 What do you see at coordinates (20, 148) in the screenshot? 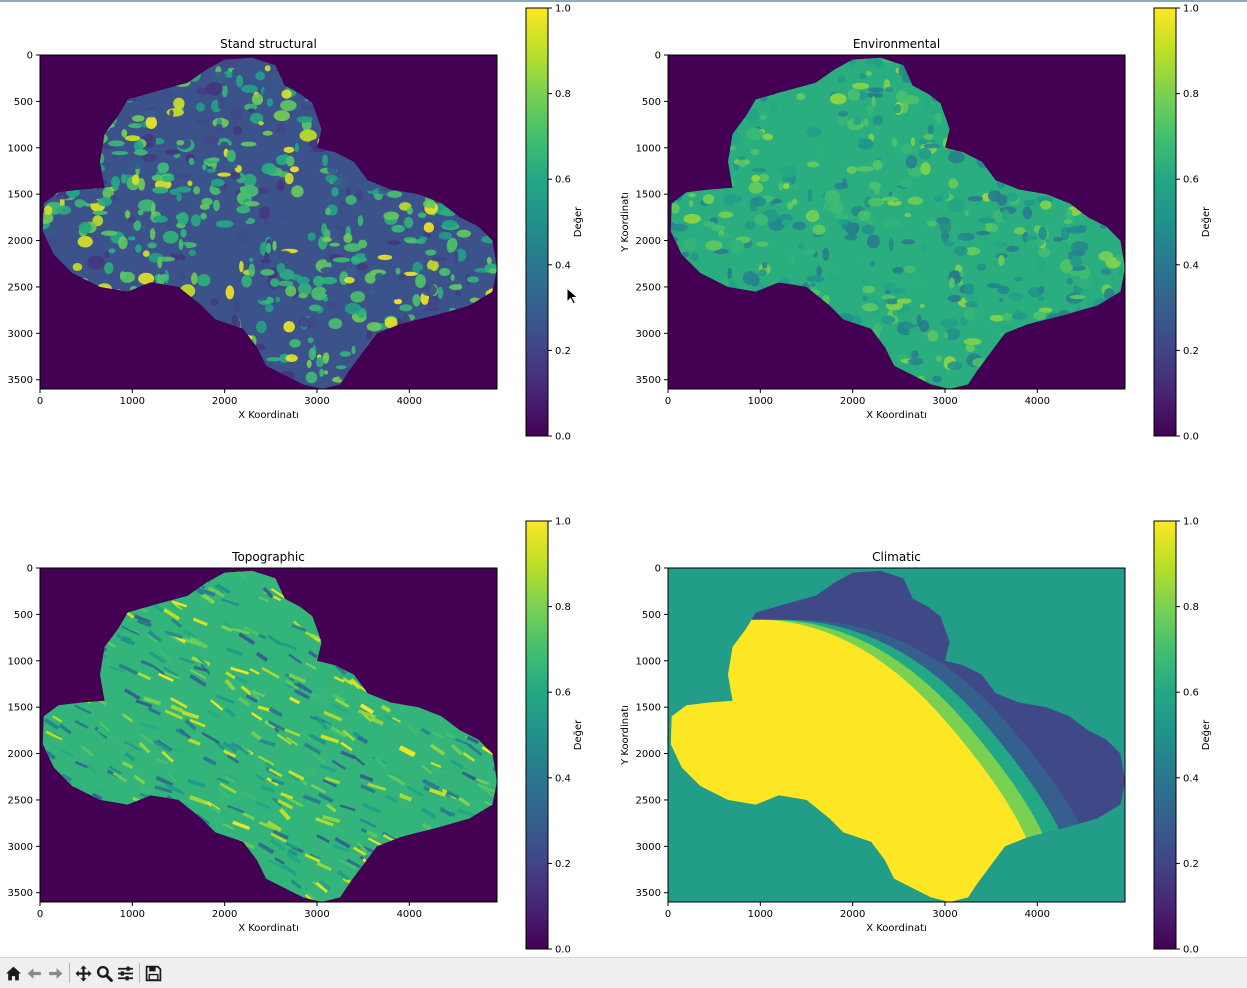
I see `y-tick-label: 1000` at bounding box center [20, 148].